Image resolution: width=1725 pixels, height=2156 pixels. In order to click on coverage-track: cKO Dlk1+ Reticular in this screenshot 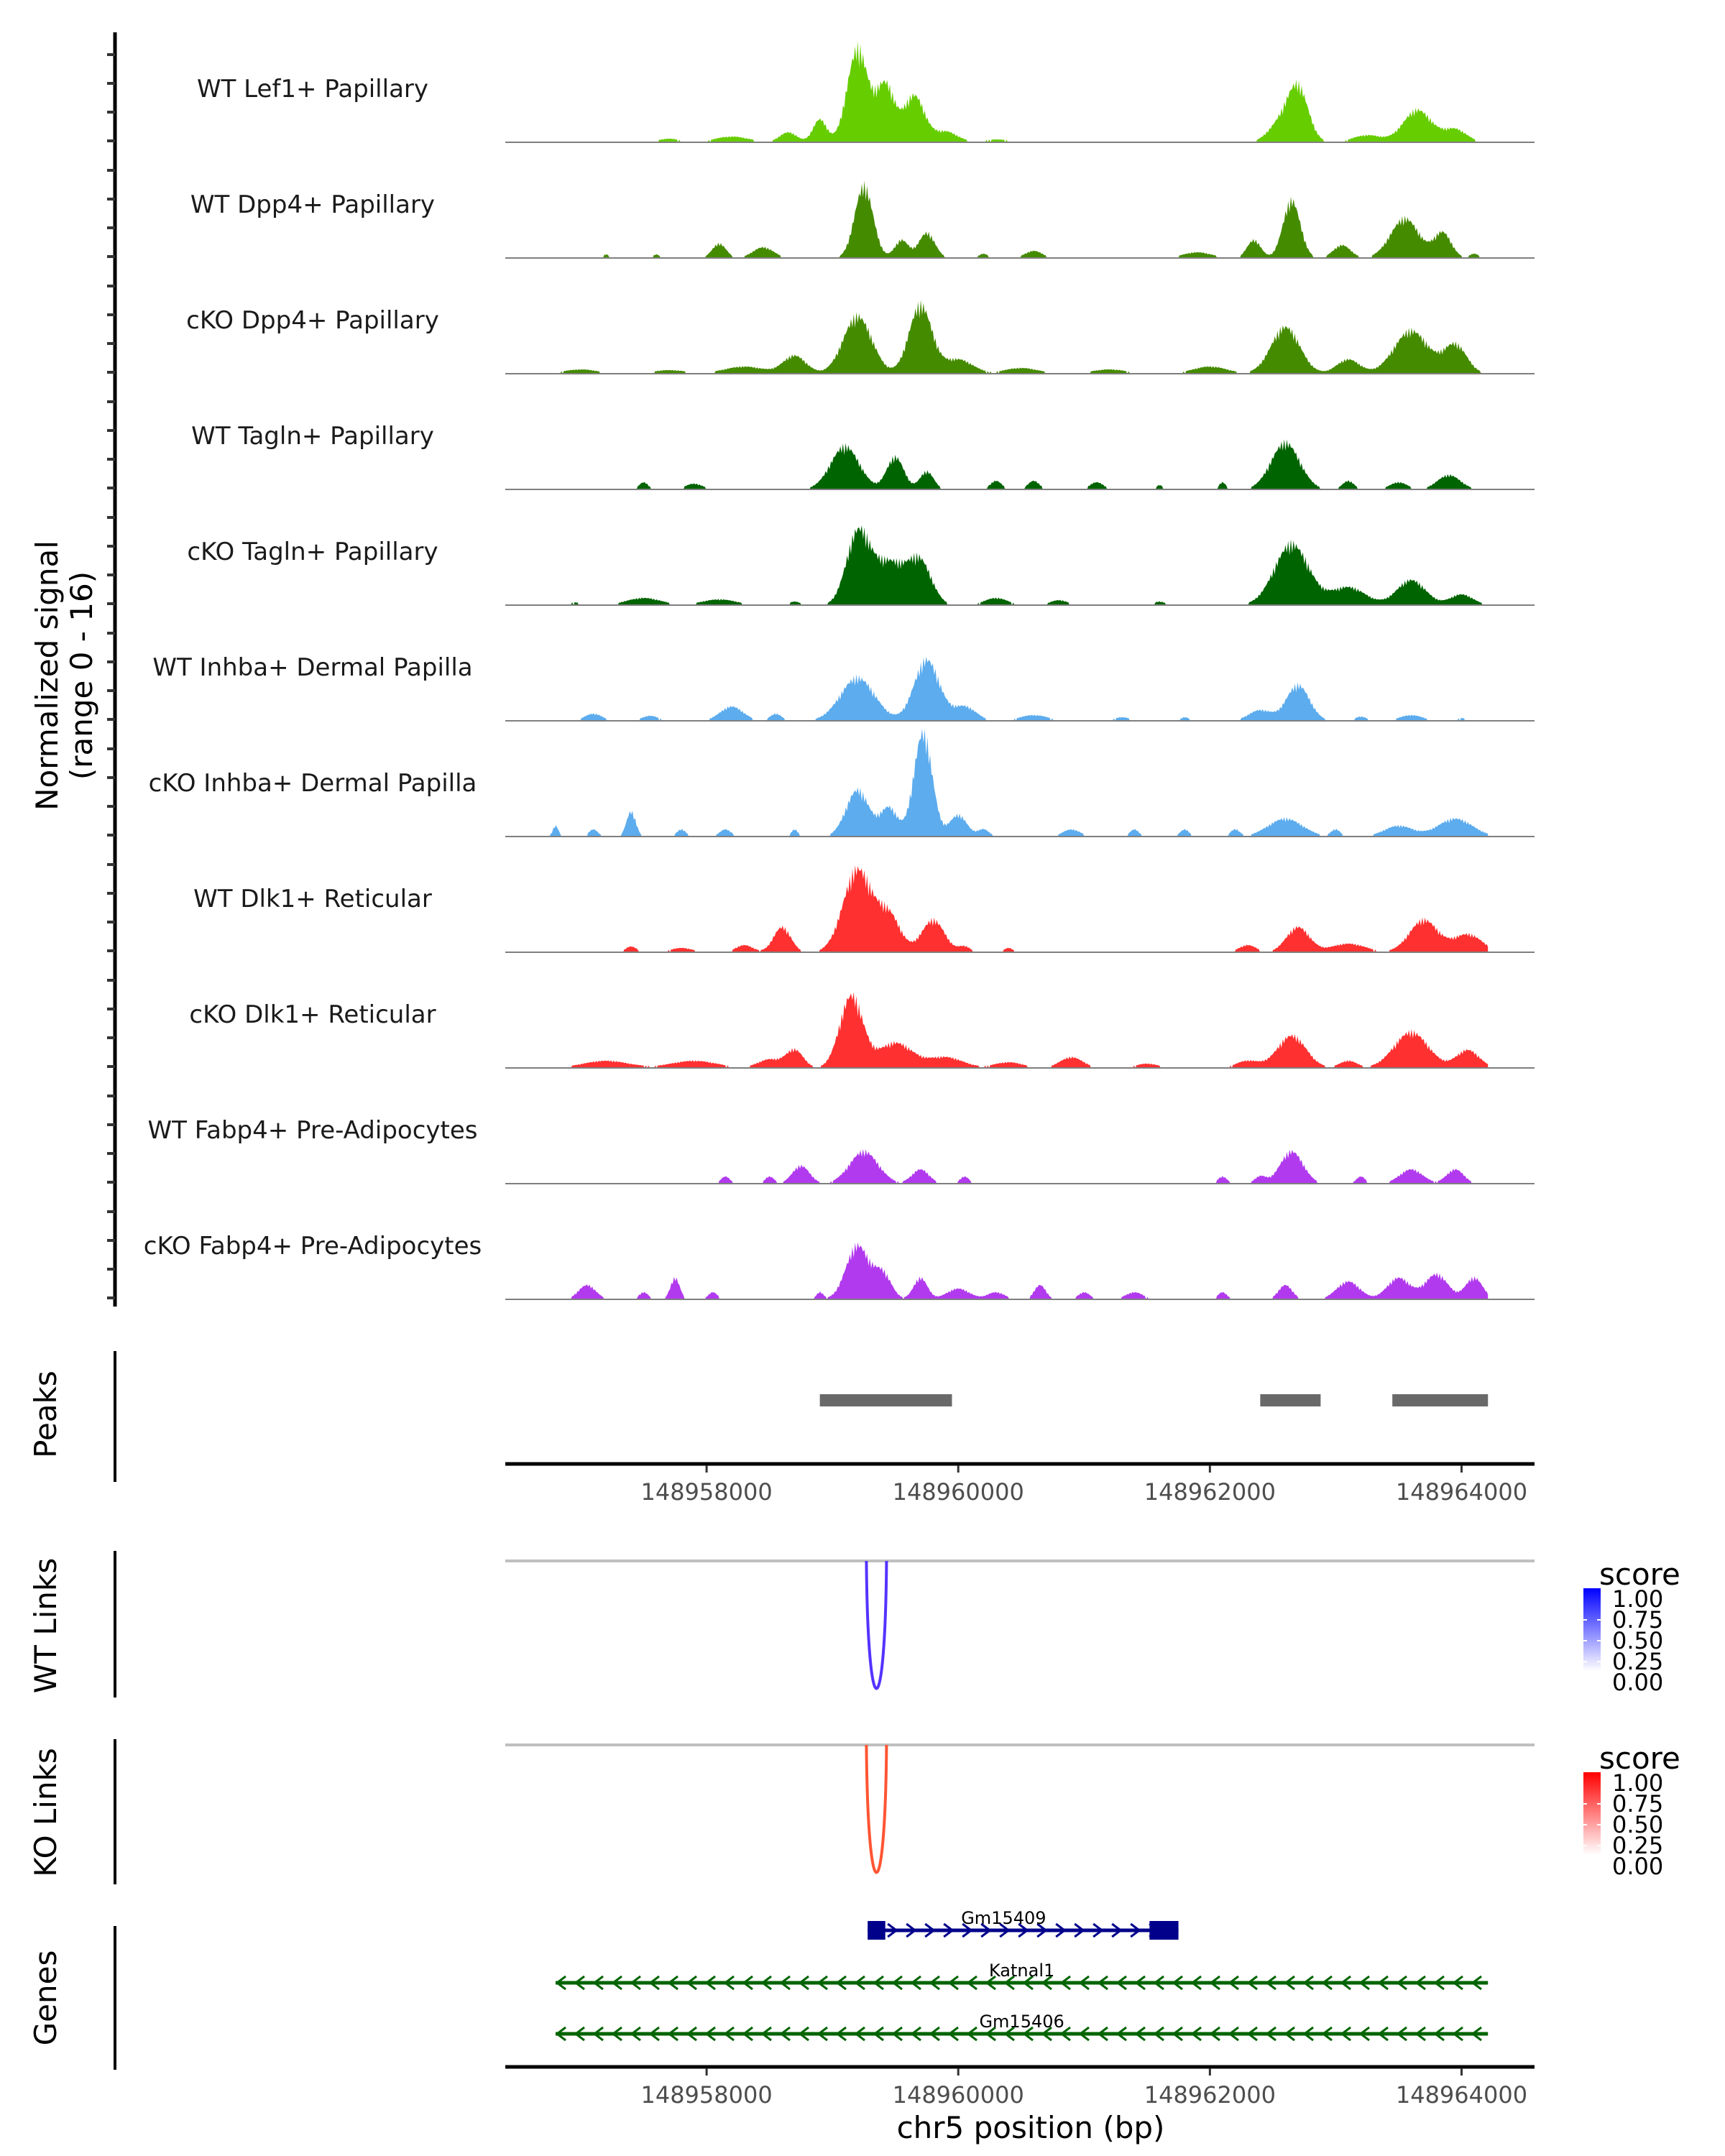, I will do `click(862, 1030)`.